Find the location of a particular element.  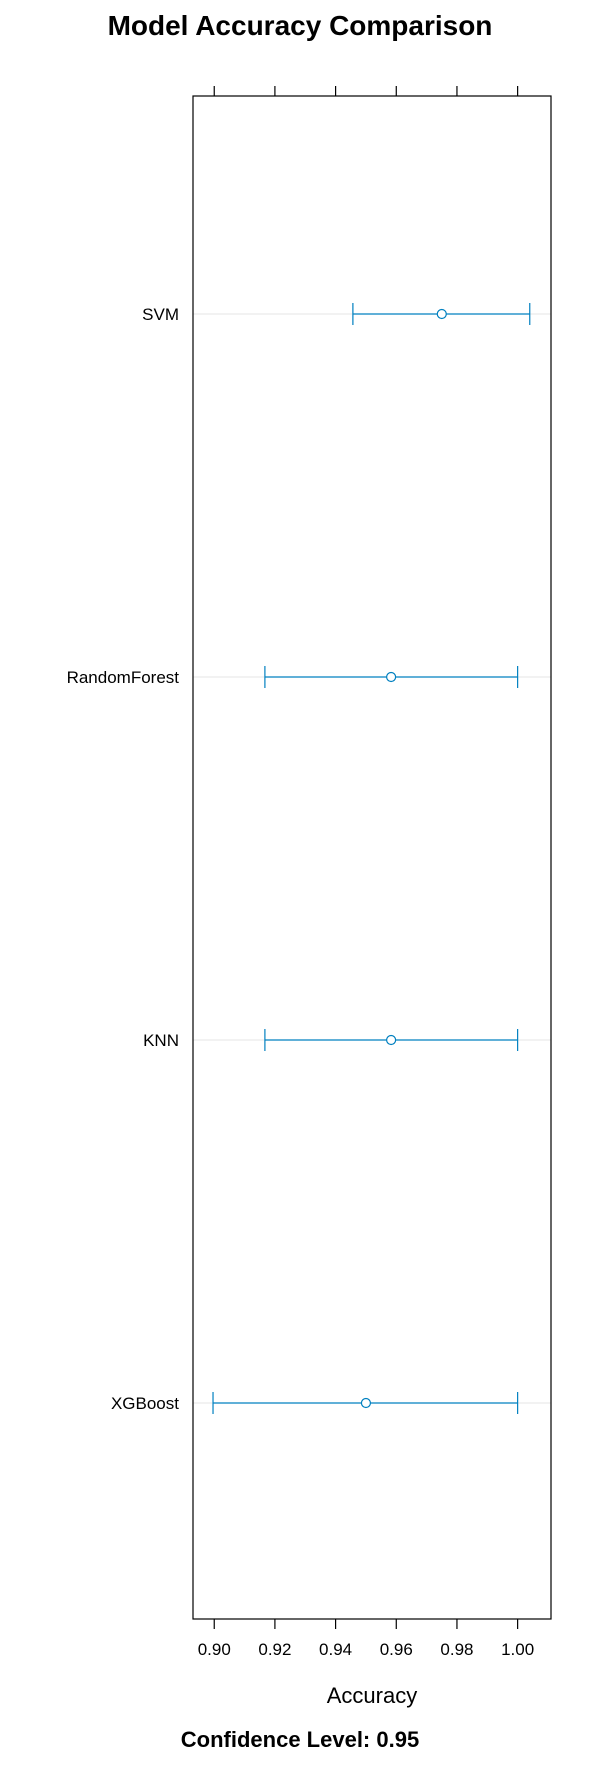

model-label: RandomForest is located at coordinates (123, 677).